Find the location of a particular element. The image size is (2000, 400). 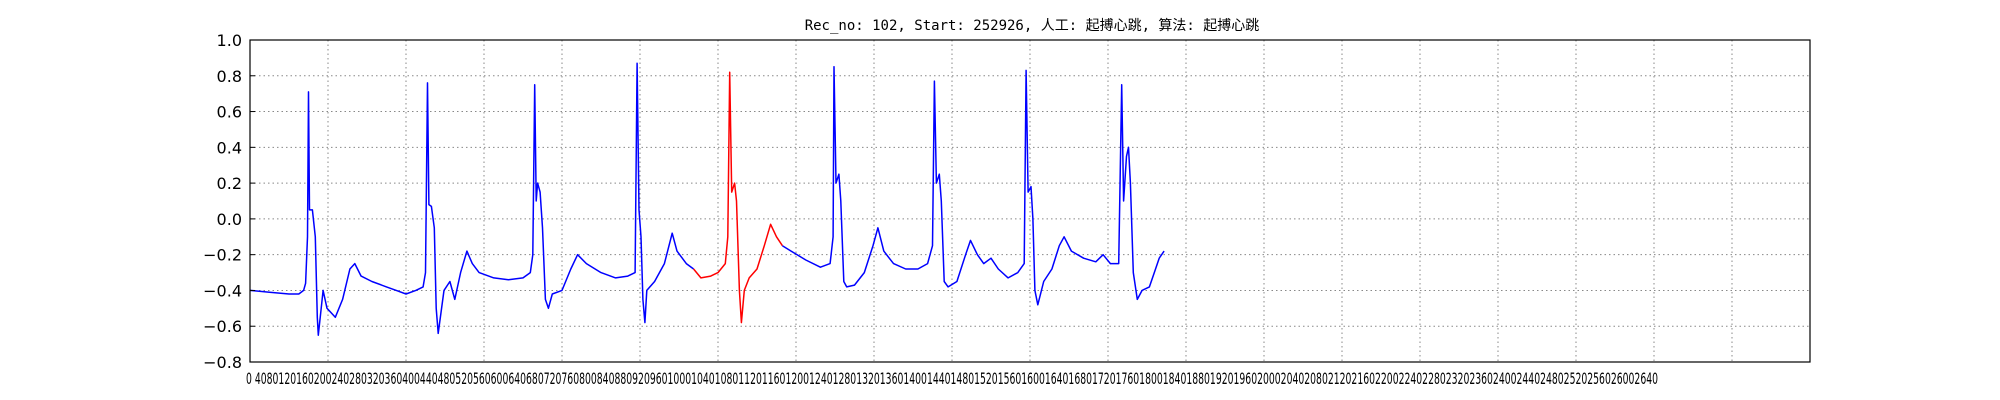

y-tick-label: −0.8 is located at coordinates (222, 362).